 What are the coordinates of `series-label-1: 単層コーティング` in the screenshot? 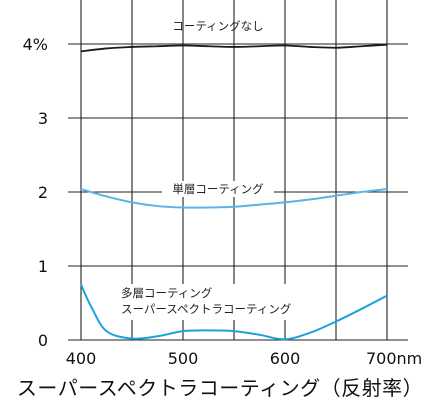 It's located at (218, 189).